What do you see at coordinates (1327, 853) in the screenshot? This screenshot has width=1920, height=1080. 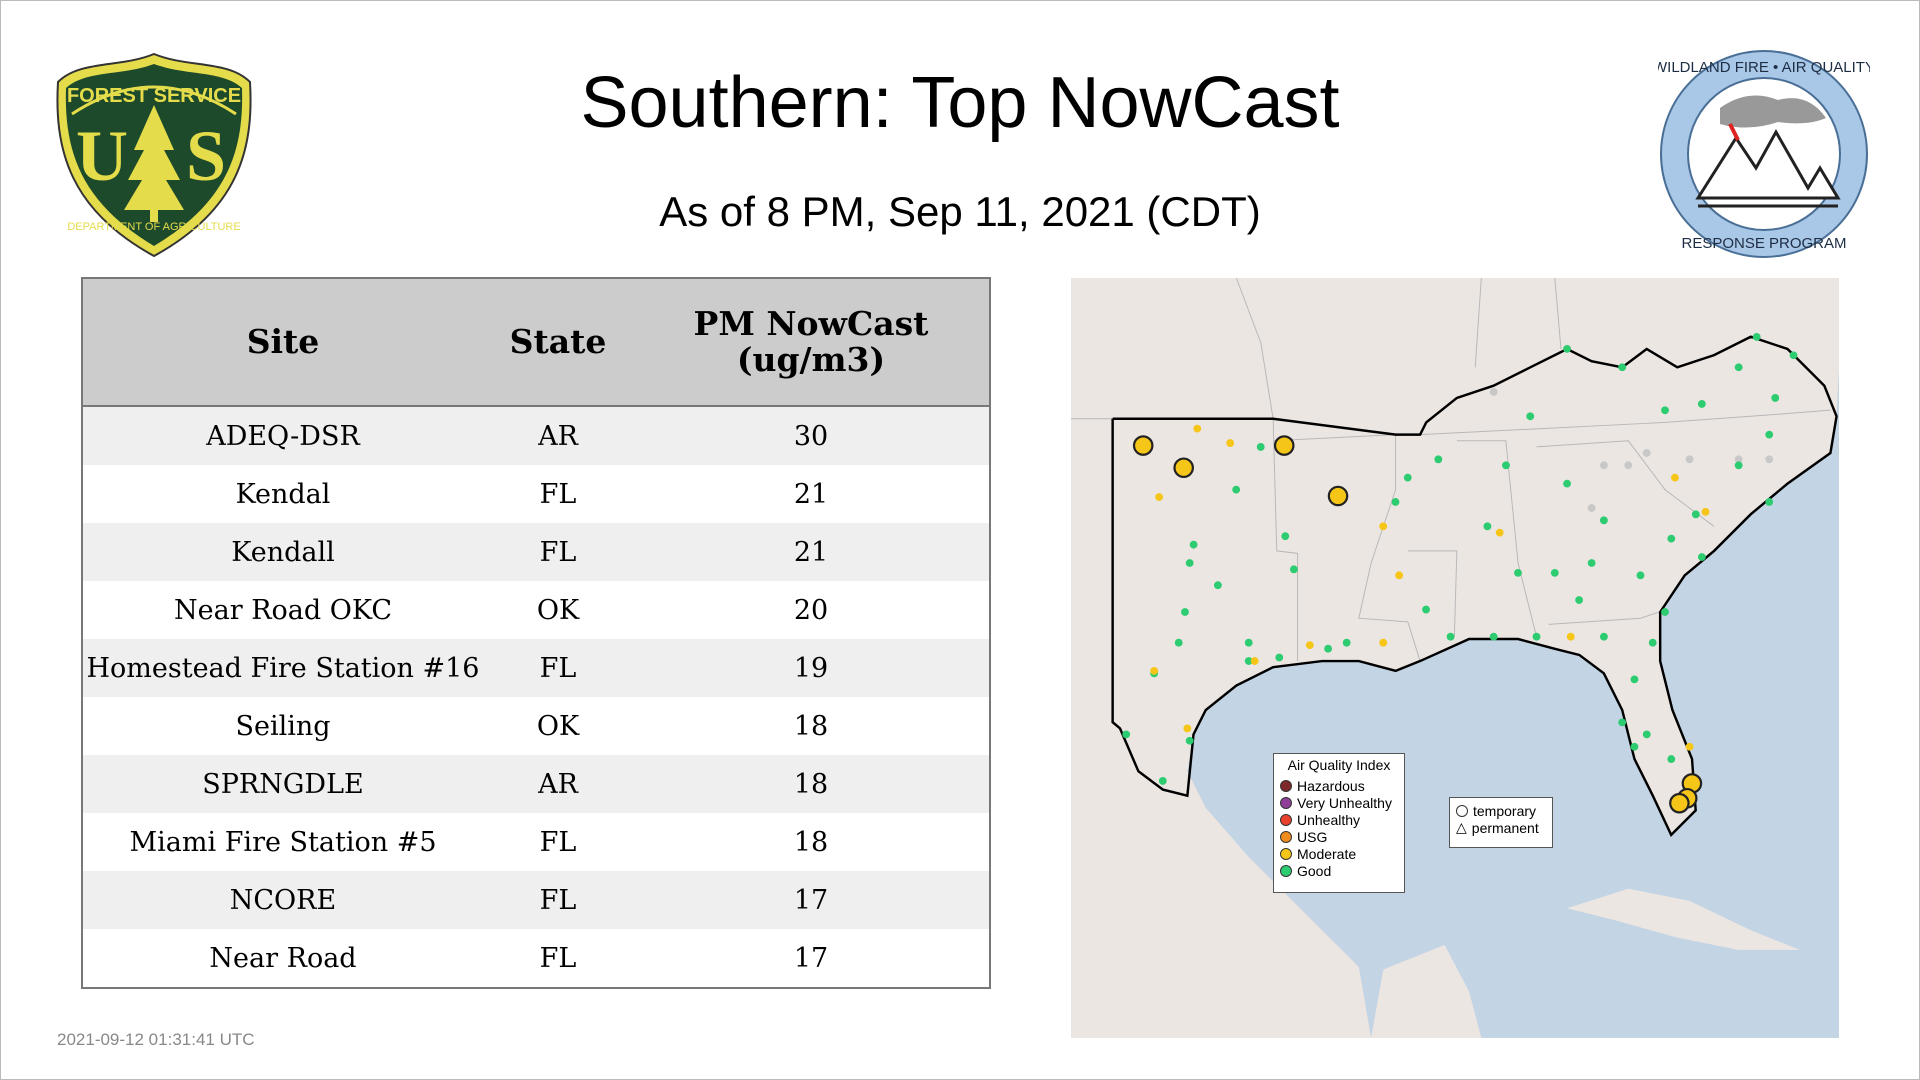 I see `legend-label: Moderate` at bounding box center [1327, 853].